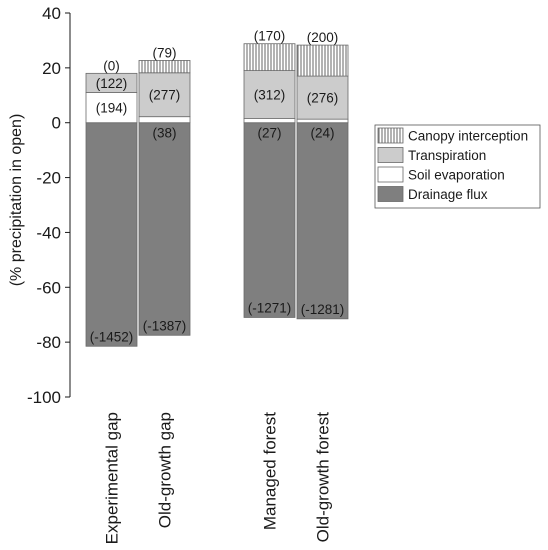 The image size is (548, 550). Describe the element at coordinates (111, 65) in the screenshot. I see `data-label: (0)` at that location.